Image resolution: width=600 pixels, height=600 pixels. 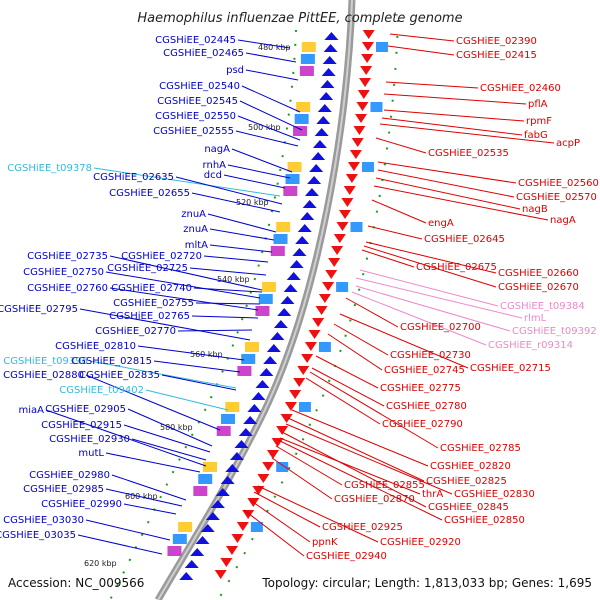 What do you see at coordinates (197, 101) in the screenshot?
I see `gene-label: CGSHiEE_02545` at bounding box center [197, 101].